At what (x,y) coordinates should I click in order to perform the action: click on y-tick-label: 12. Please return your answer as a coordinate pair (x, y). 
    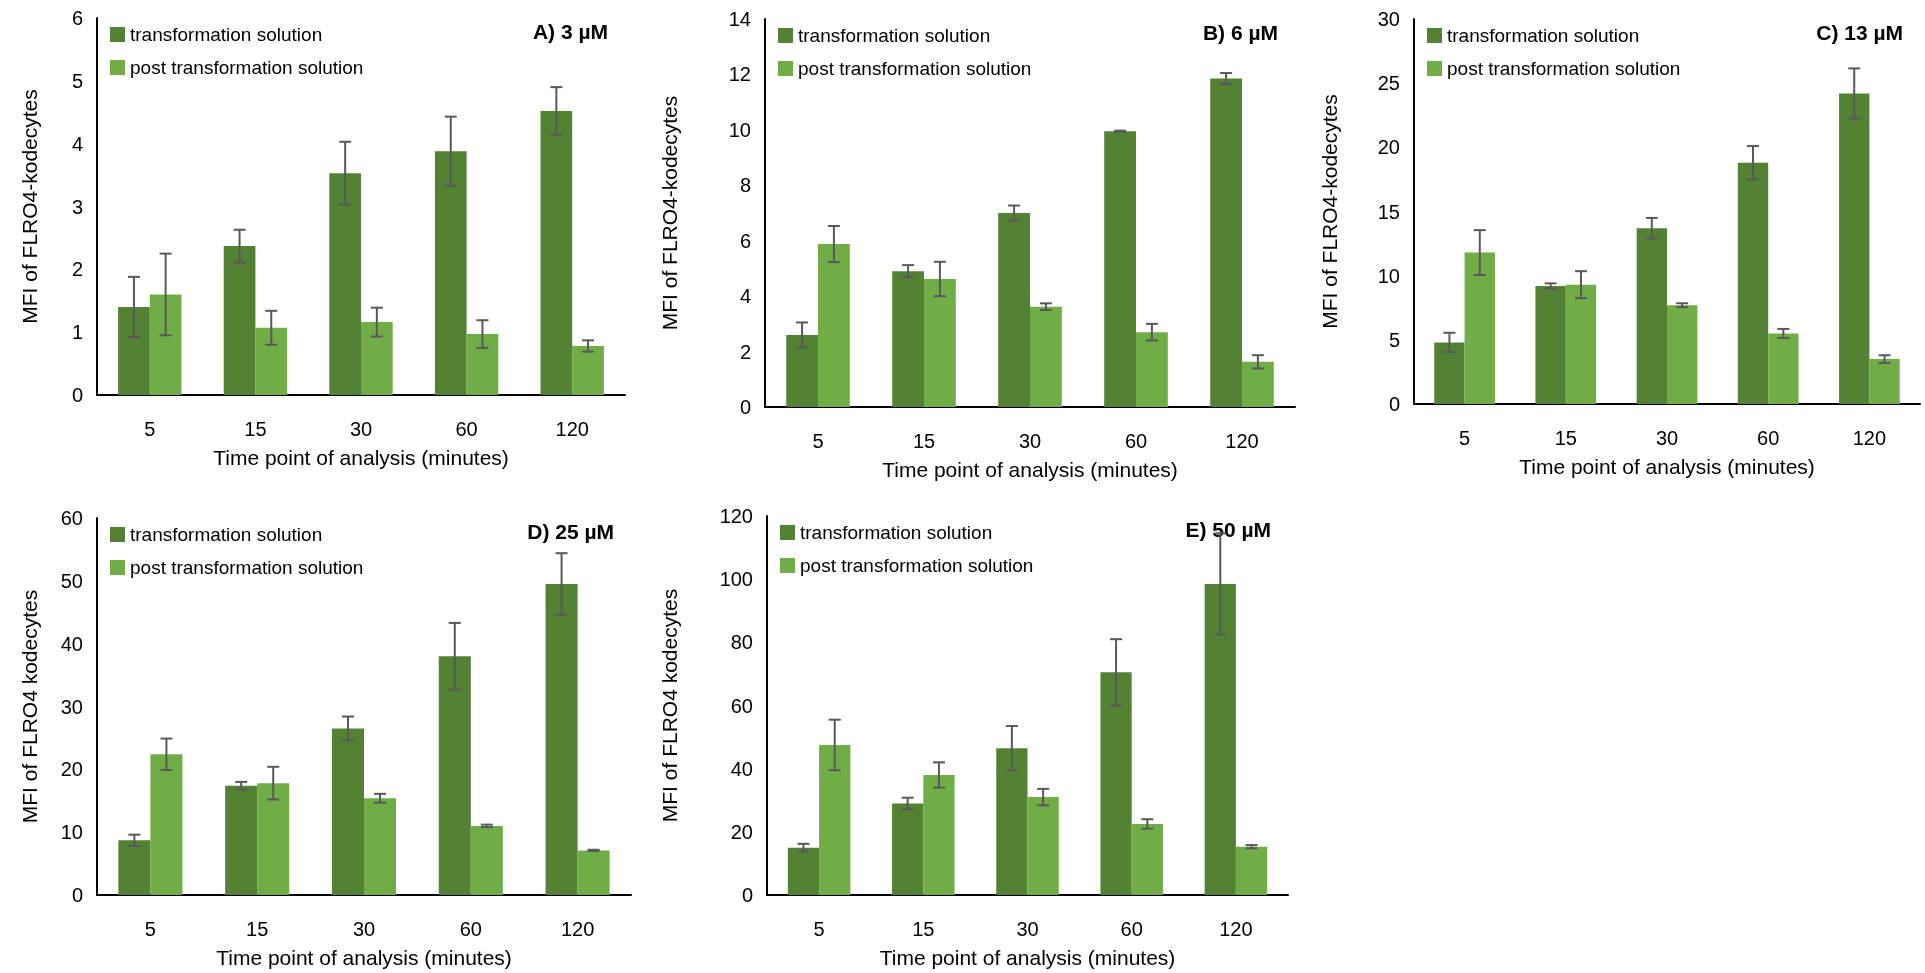
    Looking at the image, I should click on (739, 74).